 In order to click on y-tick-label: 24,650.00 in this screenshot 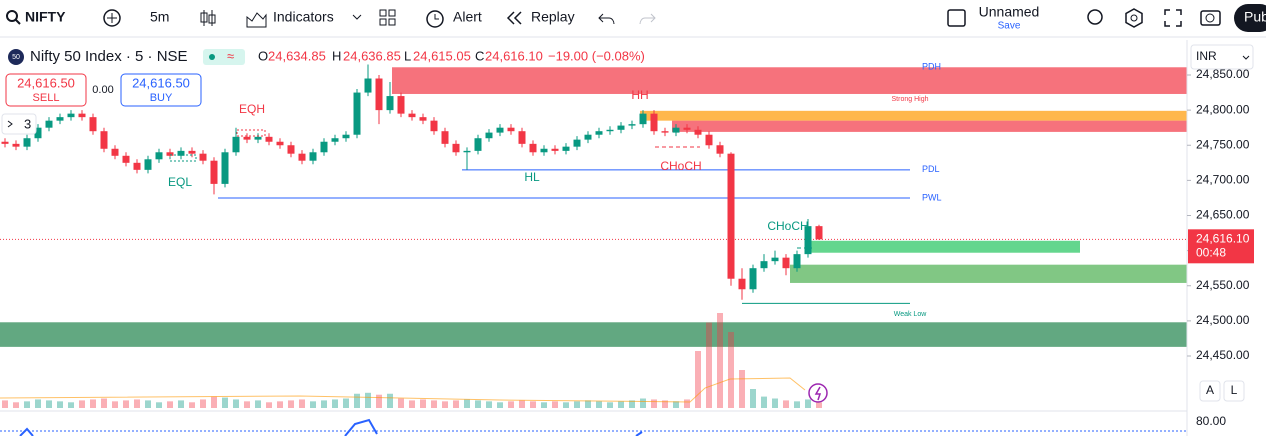, I will do `click(1223, 215)`.